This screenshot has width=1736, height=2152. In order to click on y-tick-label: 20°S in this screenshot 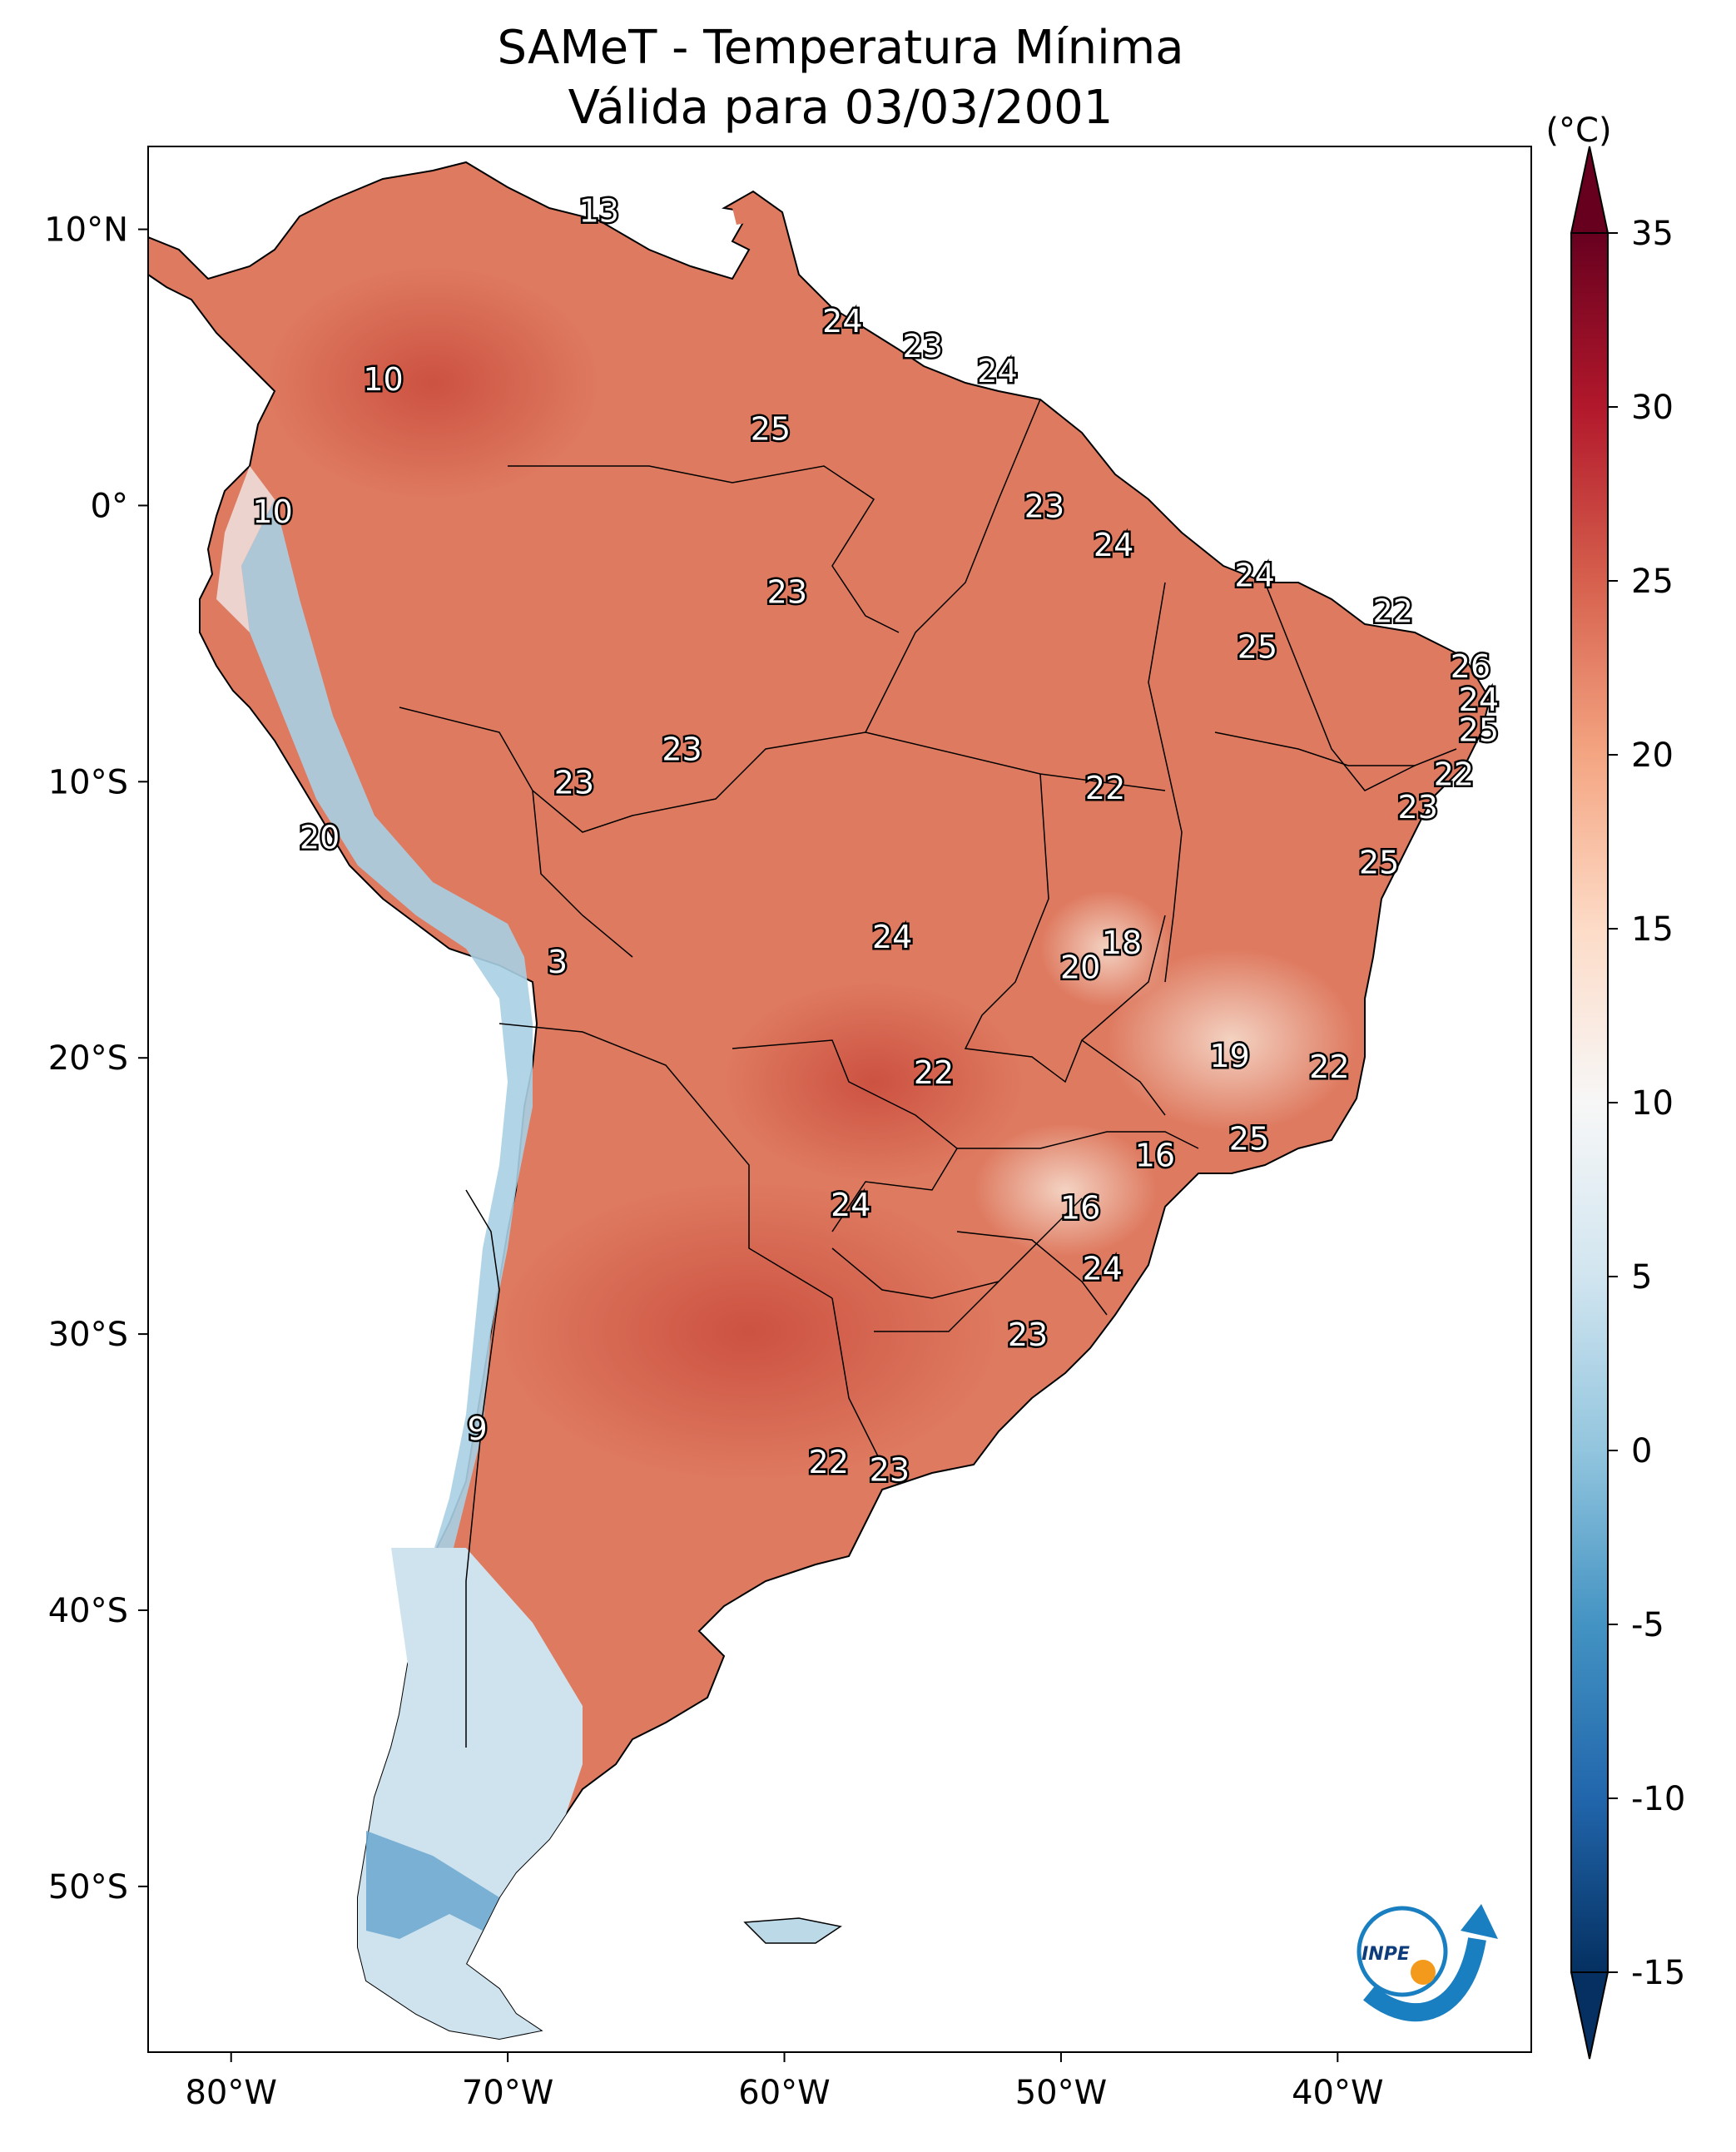, I will do `click(88, 1058)`.